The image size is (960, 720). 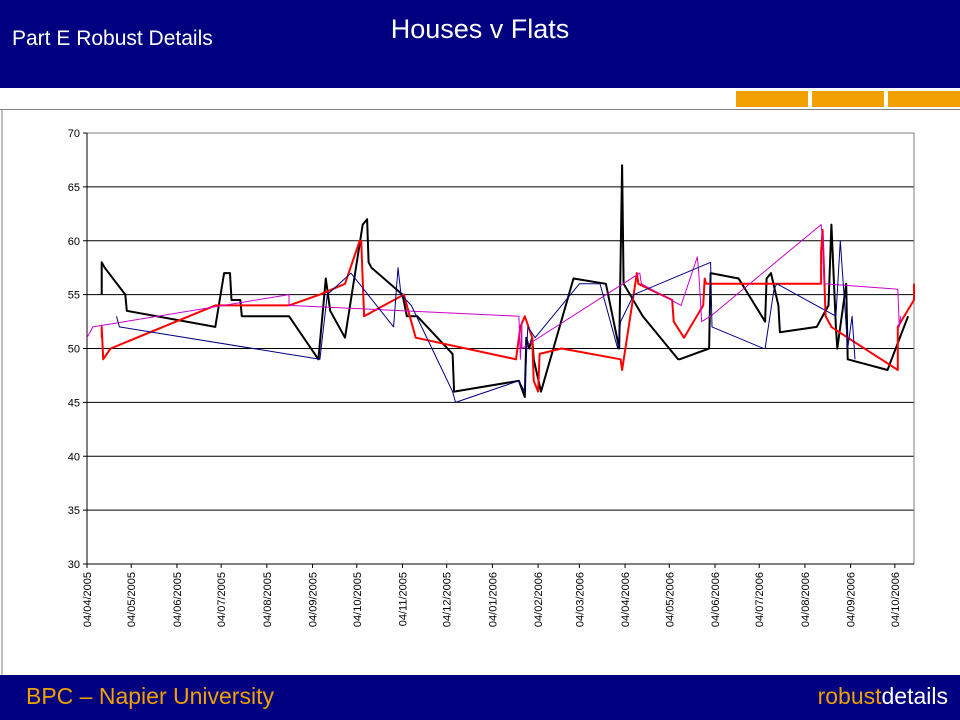 What do you see at coordinates (849, 696) in the screenshot?
I see `brand-robust: robust` at bounding box center [849, 696].